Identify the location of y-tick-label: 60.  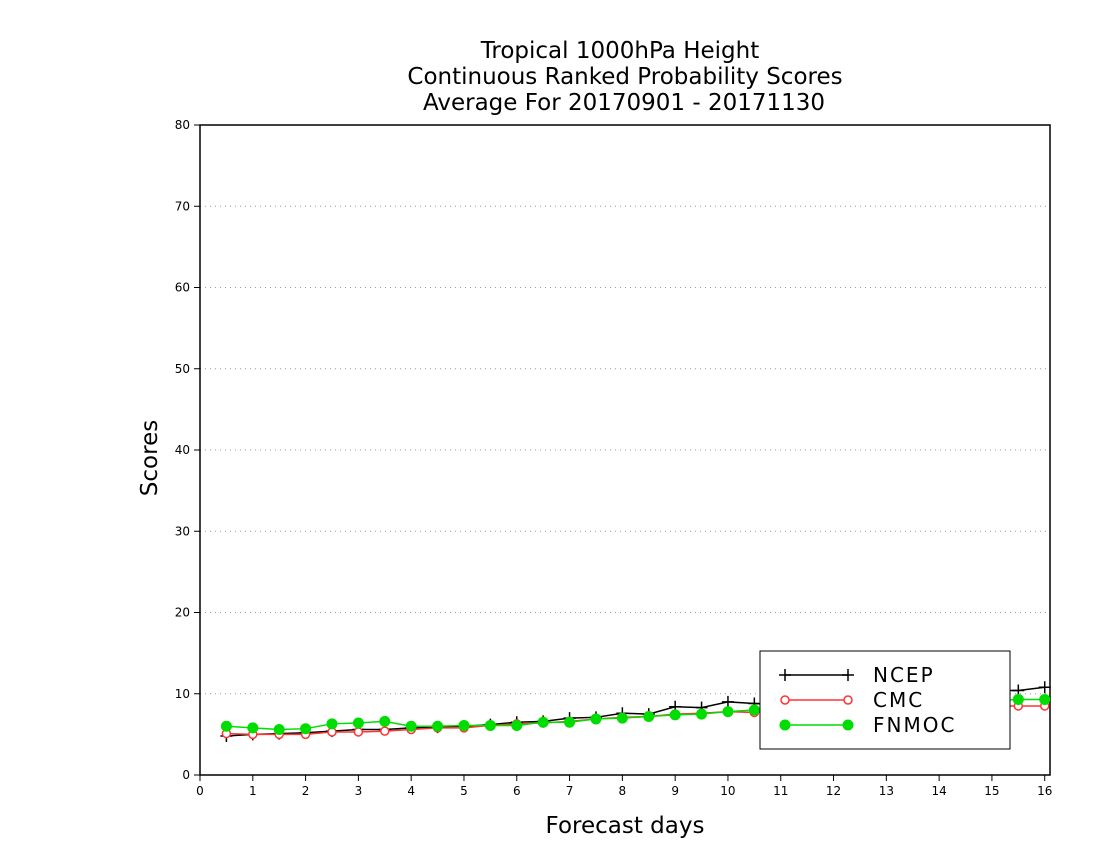
(182, 288).